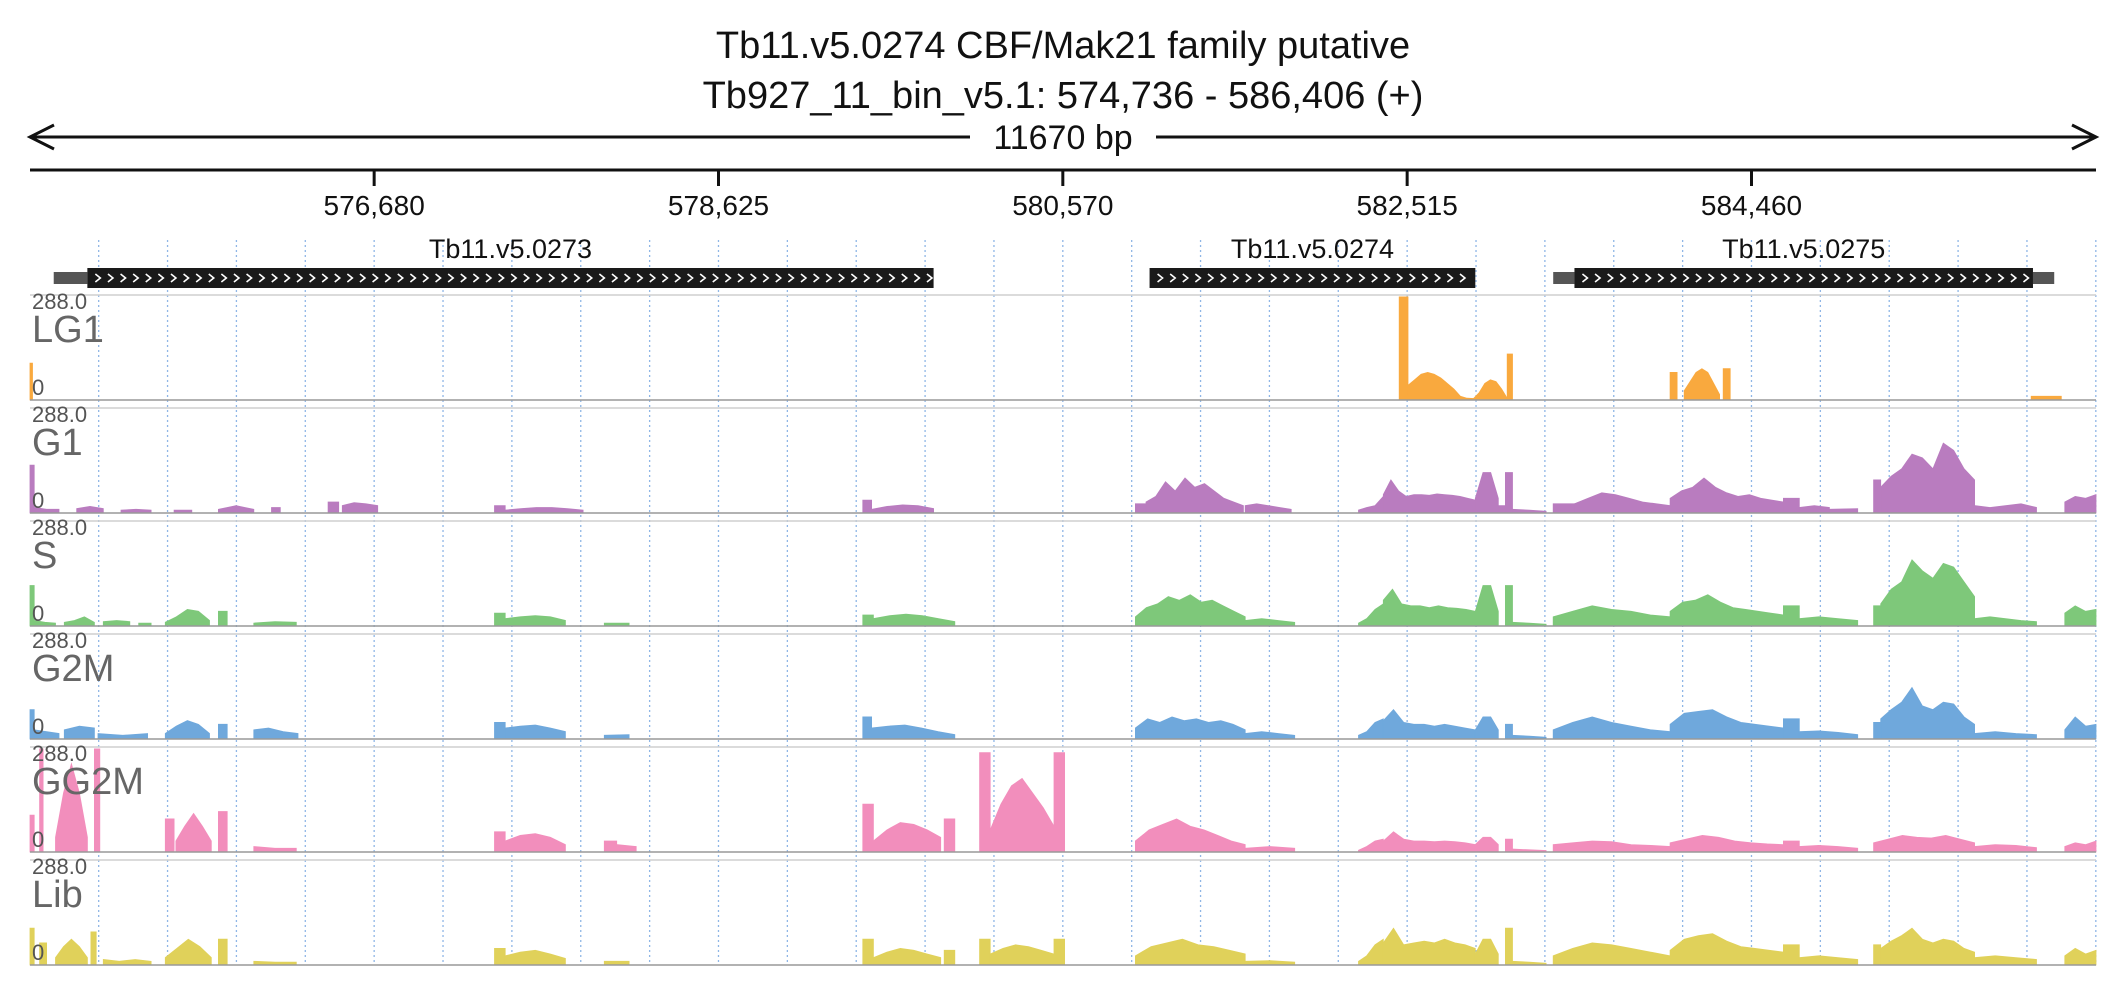 This screenshot has height=1000, width=2126. Describe the element at coordinates (1312, 278) in the screenshot. I see `gene-body` at that location.